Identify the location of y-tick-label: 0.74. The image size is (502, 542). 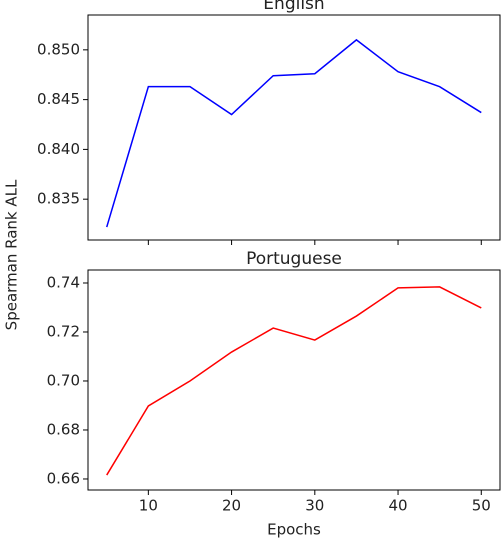
(63, 282).